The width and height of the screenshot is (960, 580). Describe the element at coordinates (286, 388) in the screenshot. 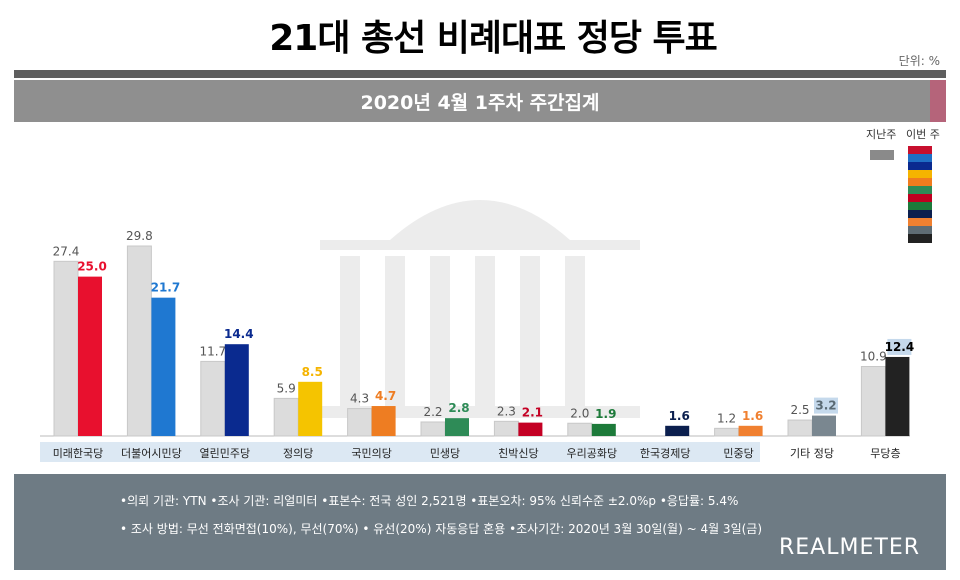

I see `data-label-last-week: 5.9` at that location.